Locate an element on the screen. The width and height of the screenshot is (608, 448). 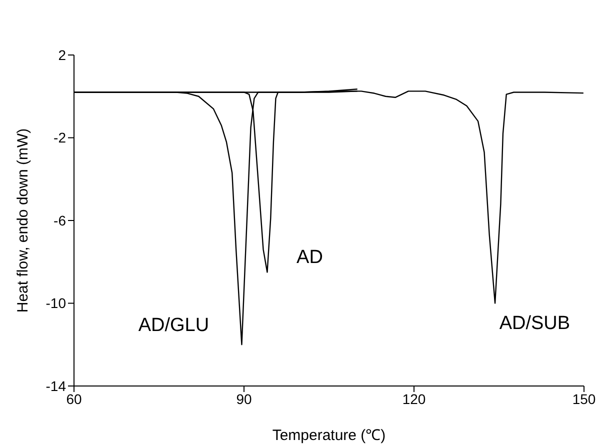
y-tick-label: -2 is located at coordinates (60, 138).